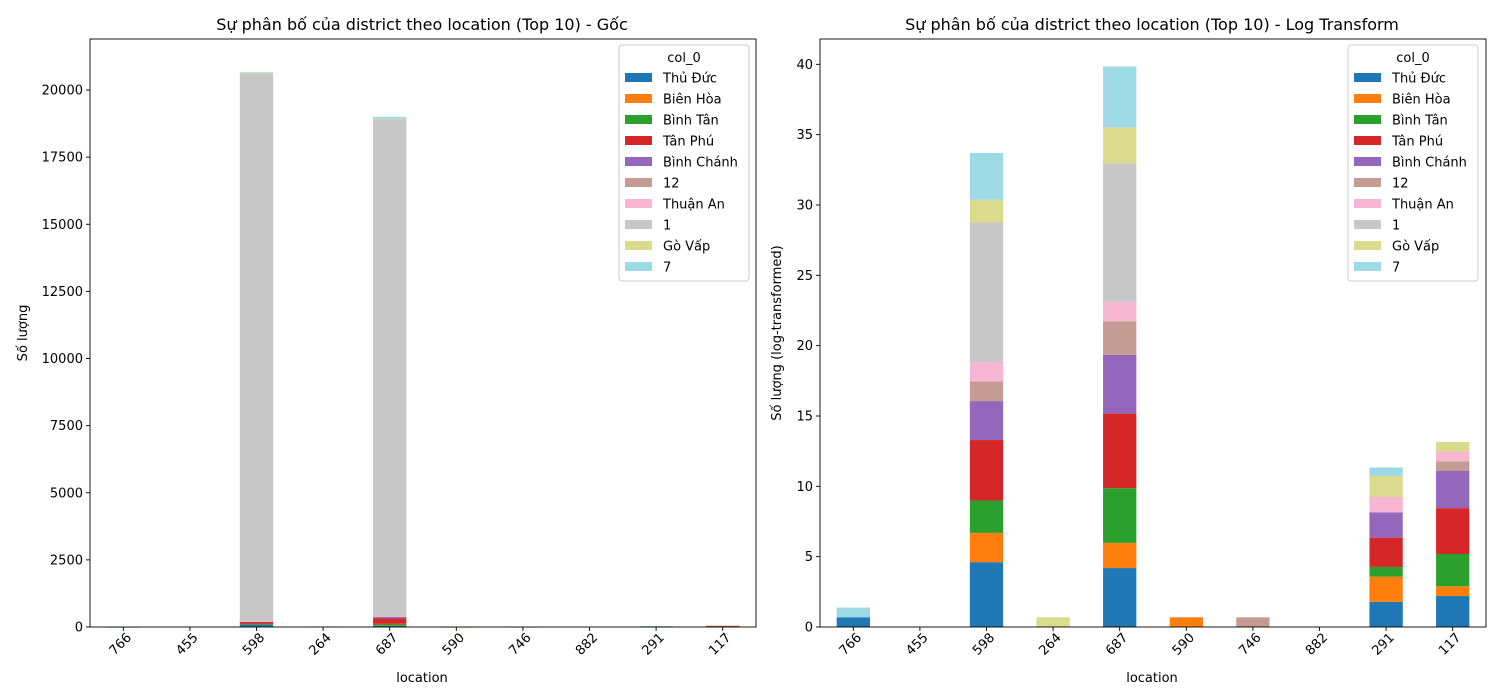 This screenshot has height=700, width=1500. Describe the element at coordinates (1450, 644) in the screenshot. I see `x-tick-label: 117` at that location.